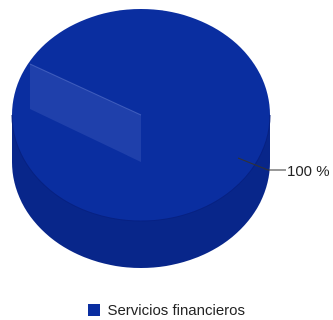  What do you see at coordinates (85, 89) in the screenshot?
I see `pie-highlight-edge` at bounding box center [85, 89].